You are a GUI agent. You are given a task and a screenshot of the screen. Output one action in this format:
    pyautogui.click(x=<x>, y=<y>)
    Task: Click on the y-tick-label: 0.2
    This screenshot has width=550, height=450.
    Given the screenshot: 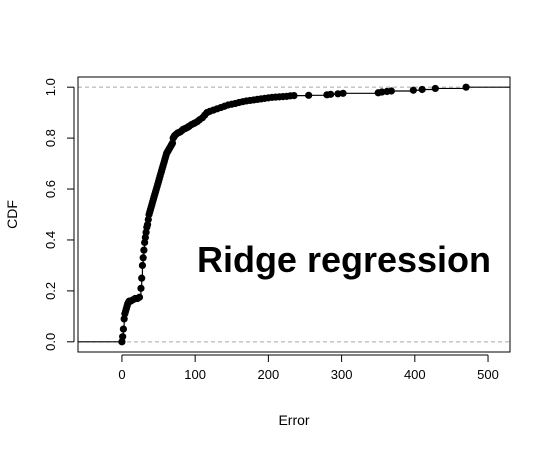 What is the action you would take?
    pyautogui.click(x=50, y=291)
    